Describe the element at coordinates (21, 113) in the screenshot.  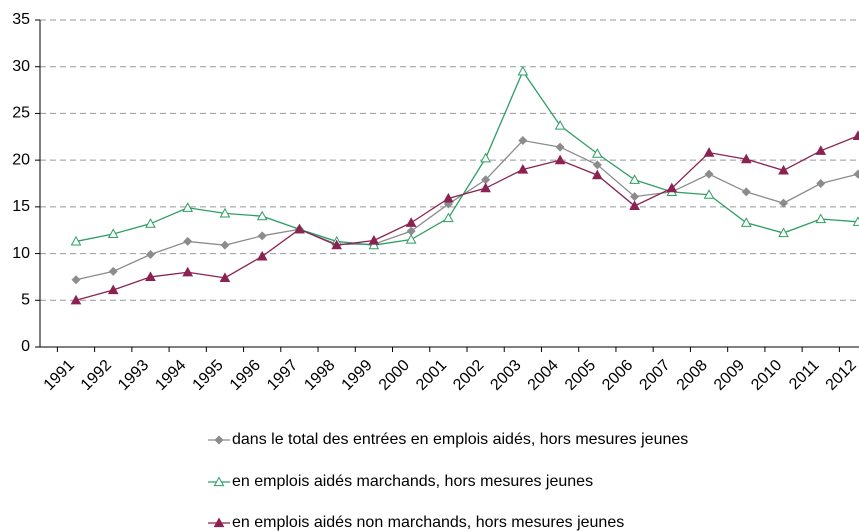
I see `y-tick-label: 25` at that location.